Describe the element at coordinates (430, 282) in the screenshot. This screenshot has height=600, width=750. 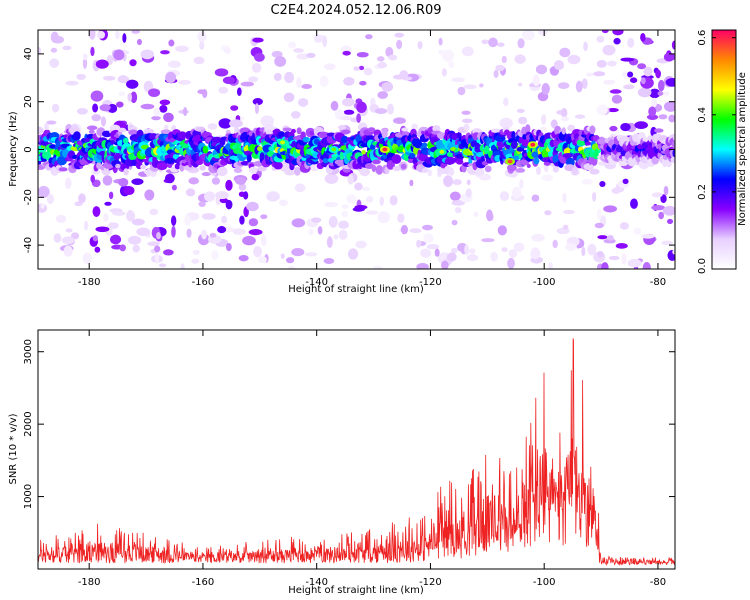
I see `x-tick-label: -120` at that location.